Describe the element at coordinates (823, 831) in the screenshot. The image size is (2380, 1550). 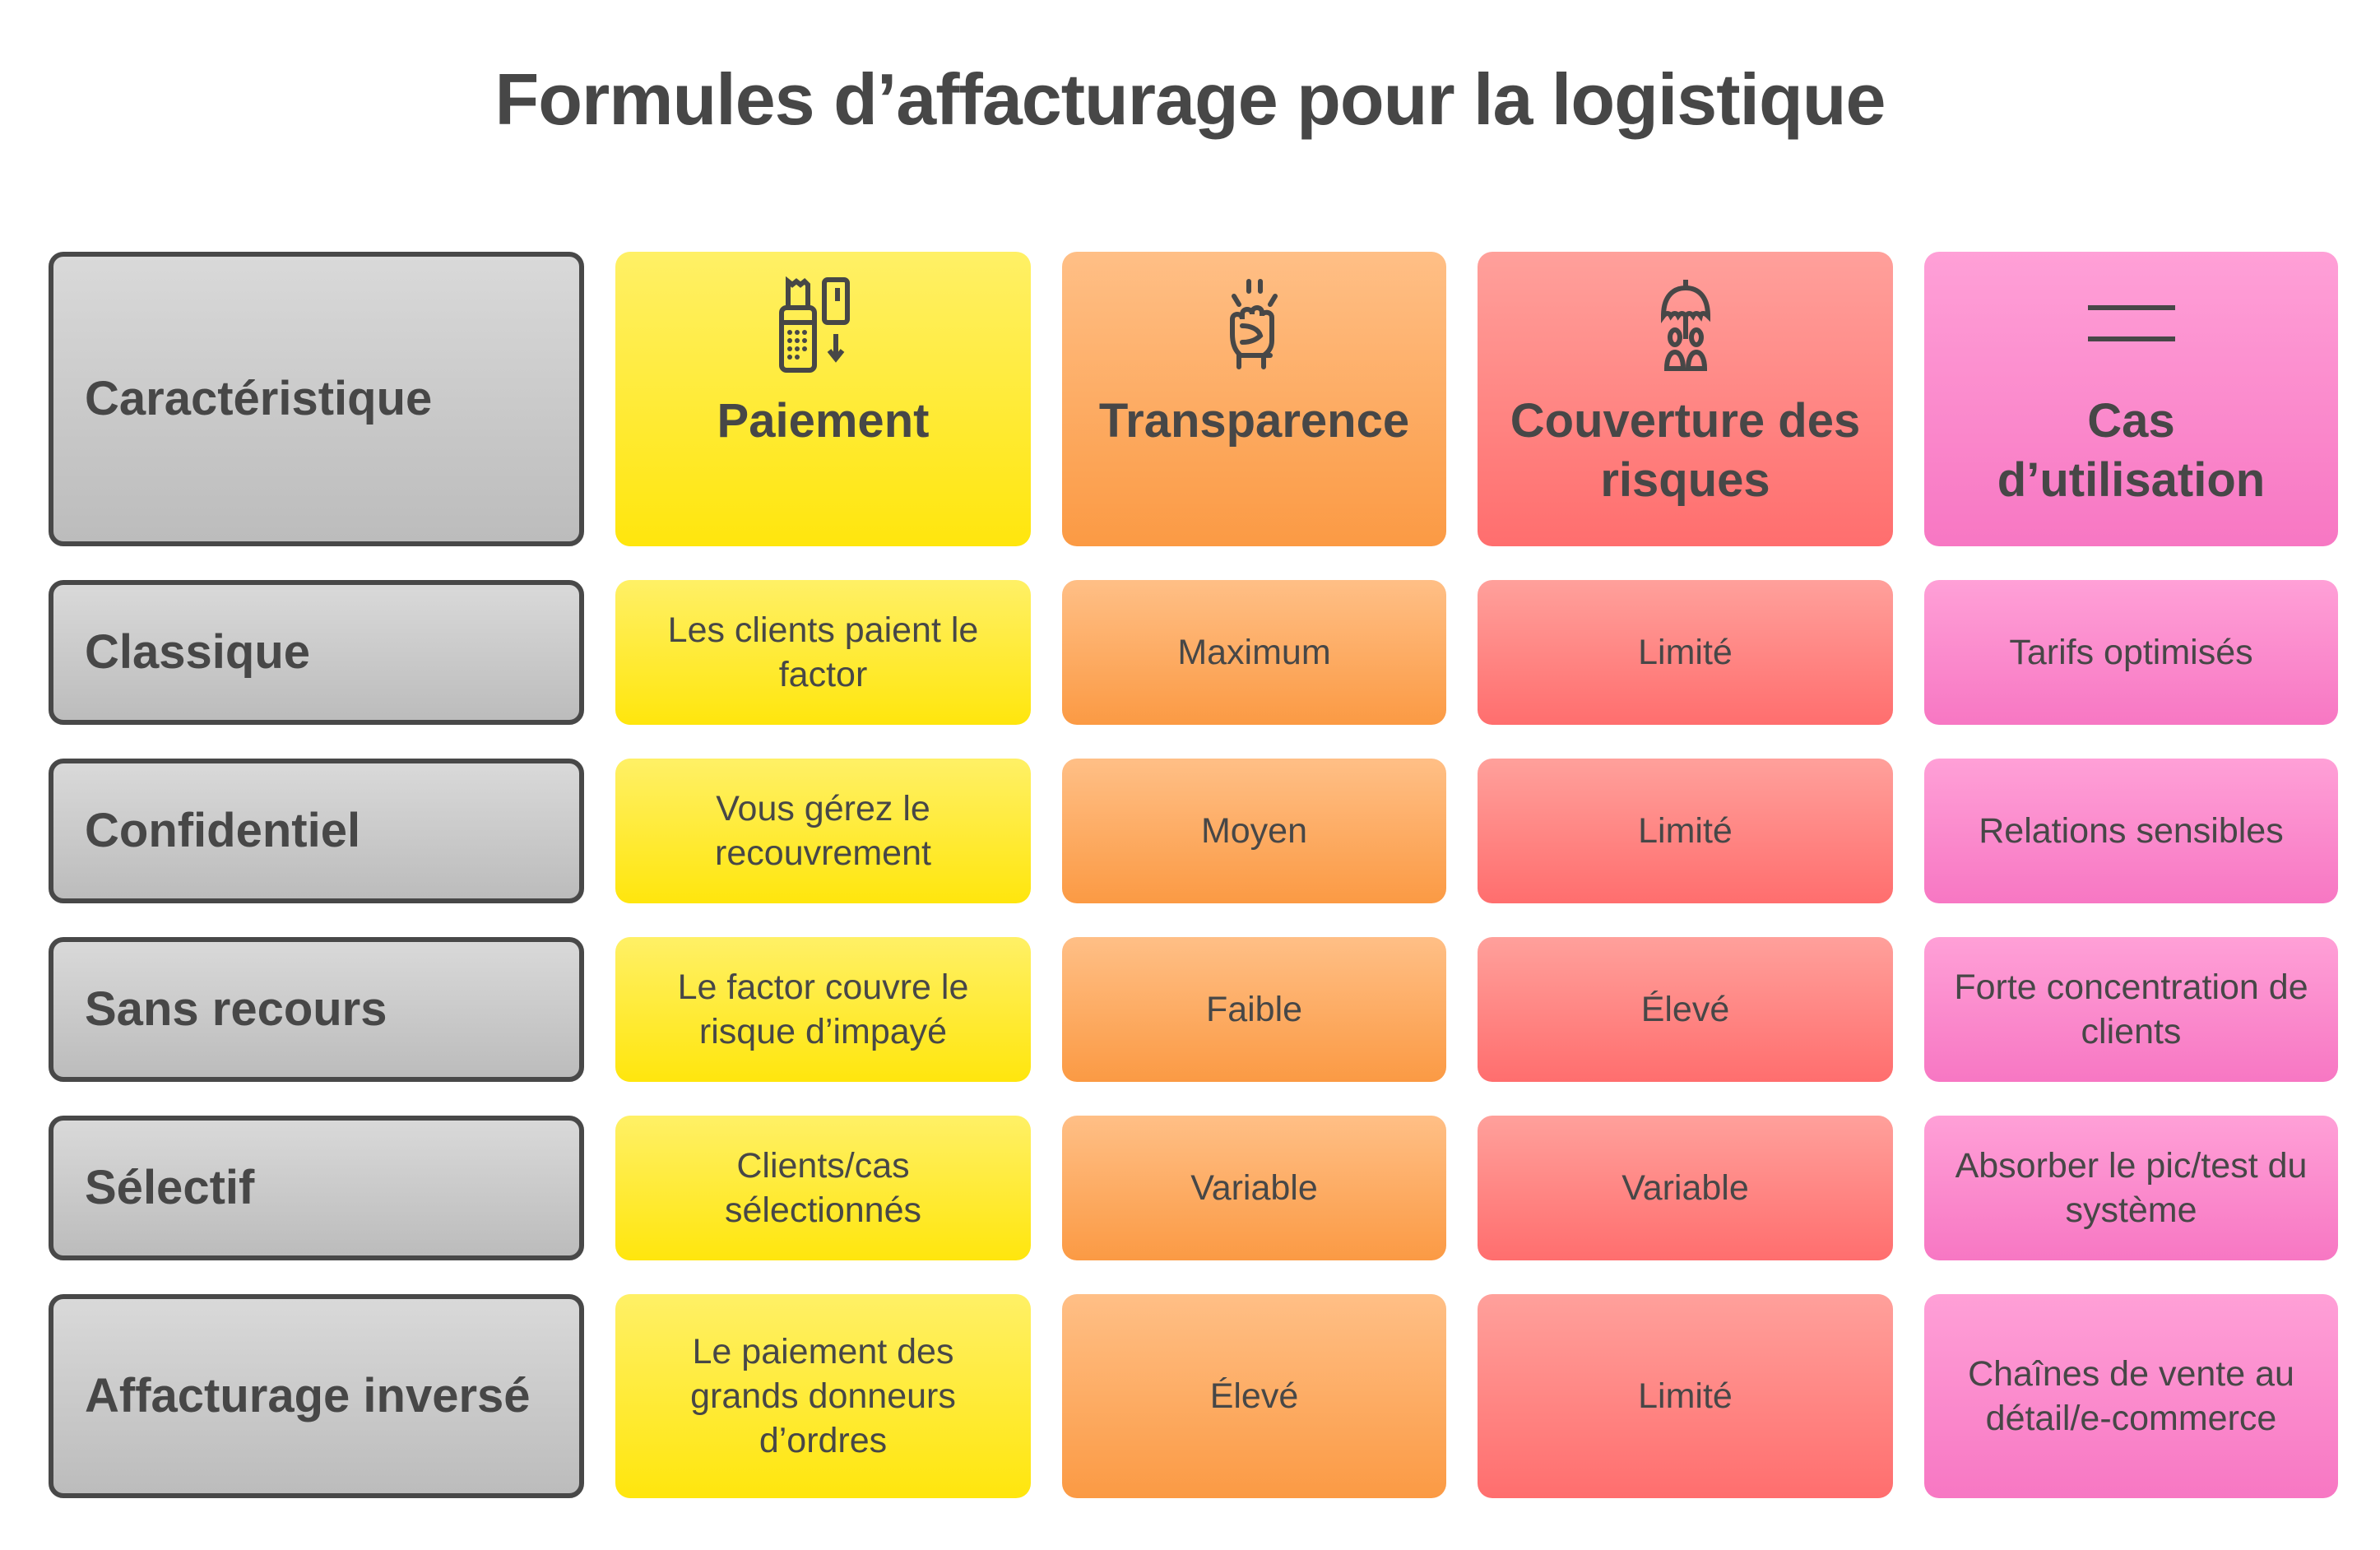
I see `cell-paiement: Vous gérez le recouvrement` at that location.